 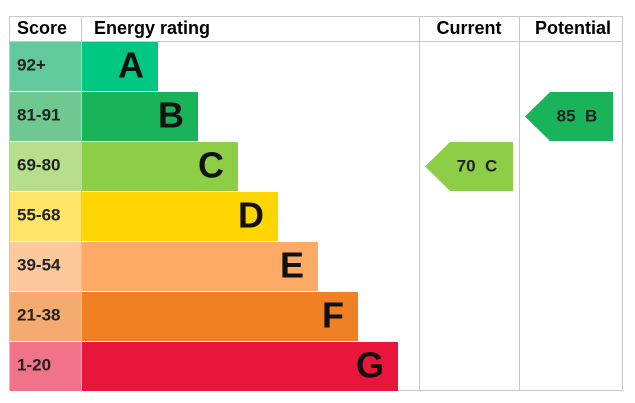 I want to click on score-label: 81-91, so click(x=38, y=114).